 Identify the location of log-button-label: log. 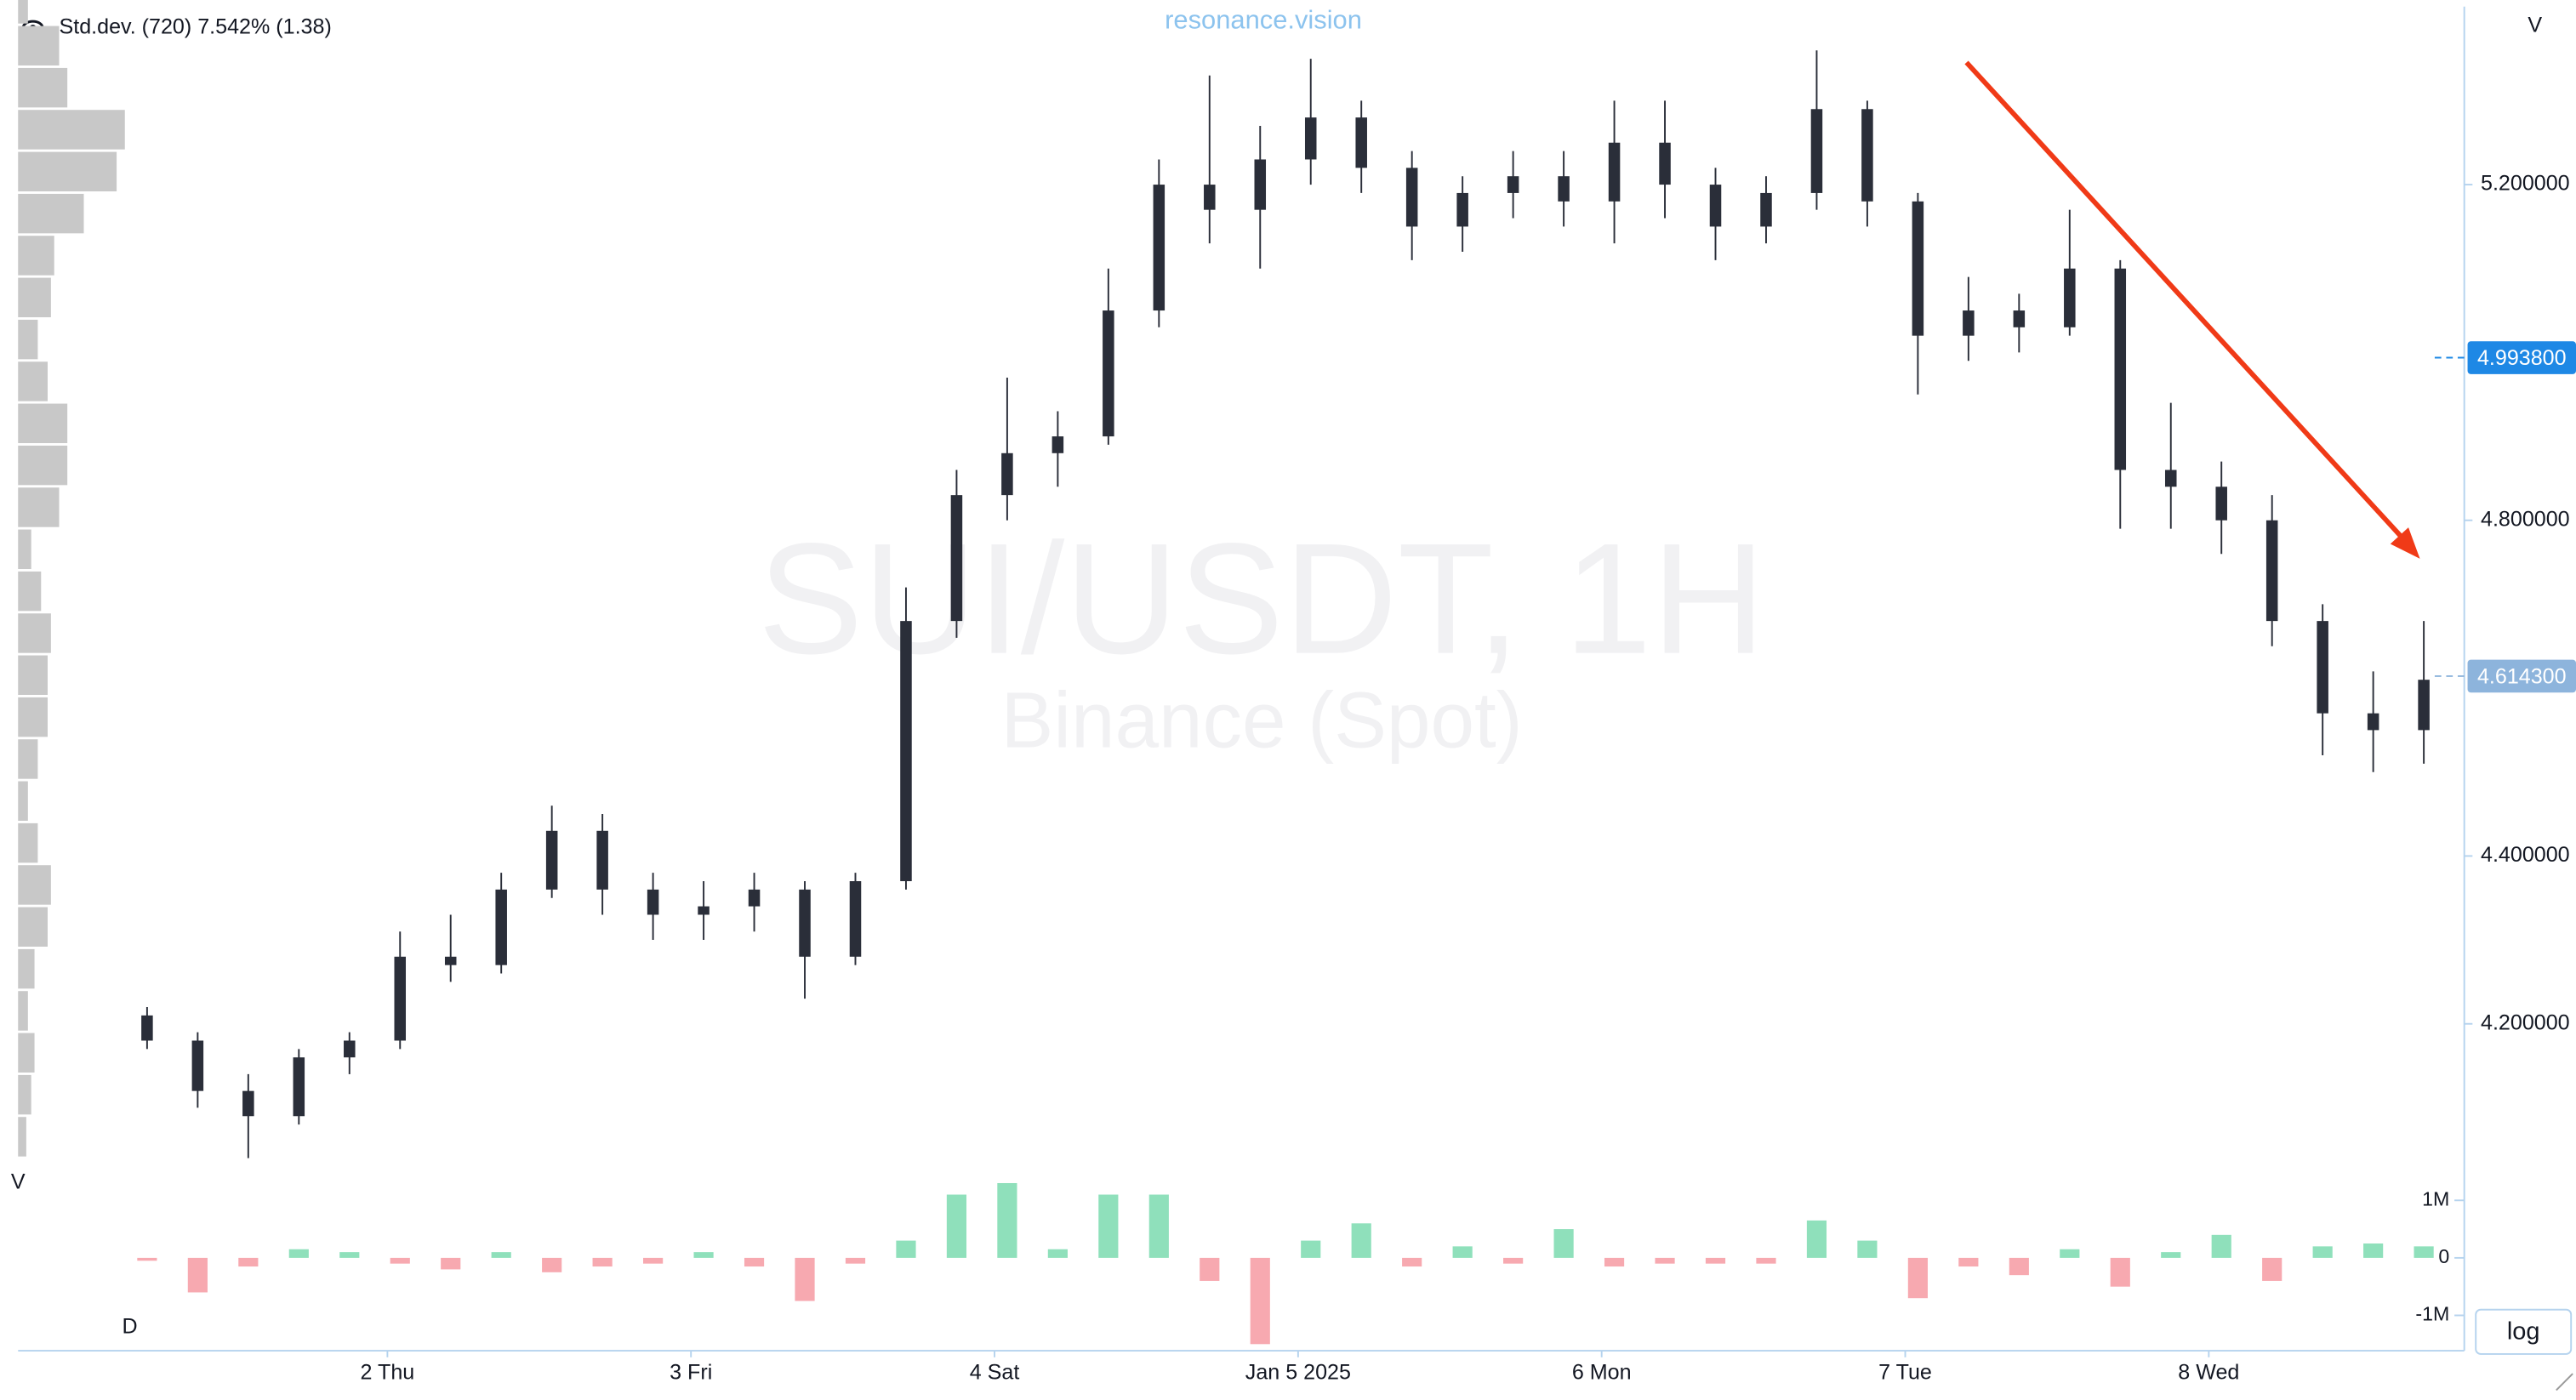
(2523, 1331).